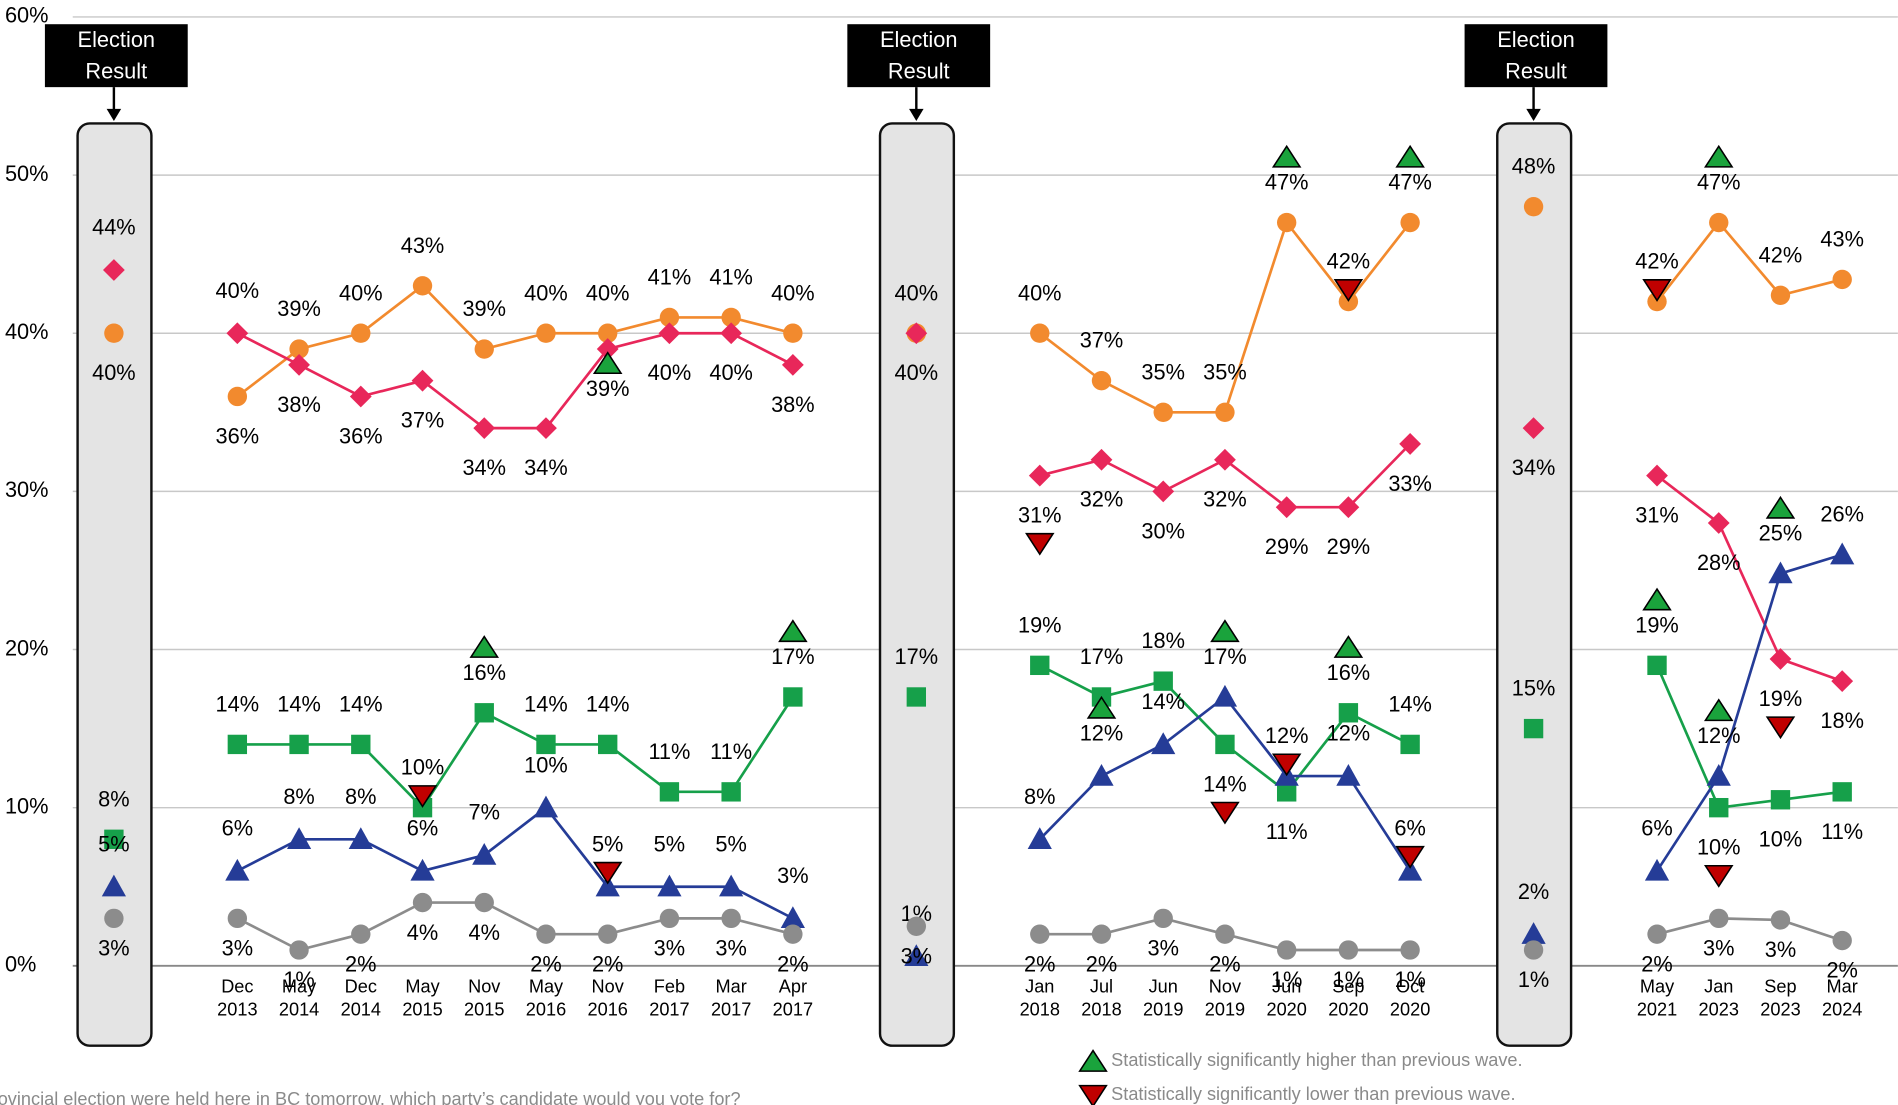 The height and width of the screenshot is (1105, 1898). I want to click on x-tick: Mar 2024, so click(1842, 998).